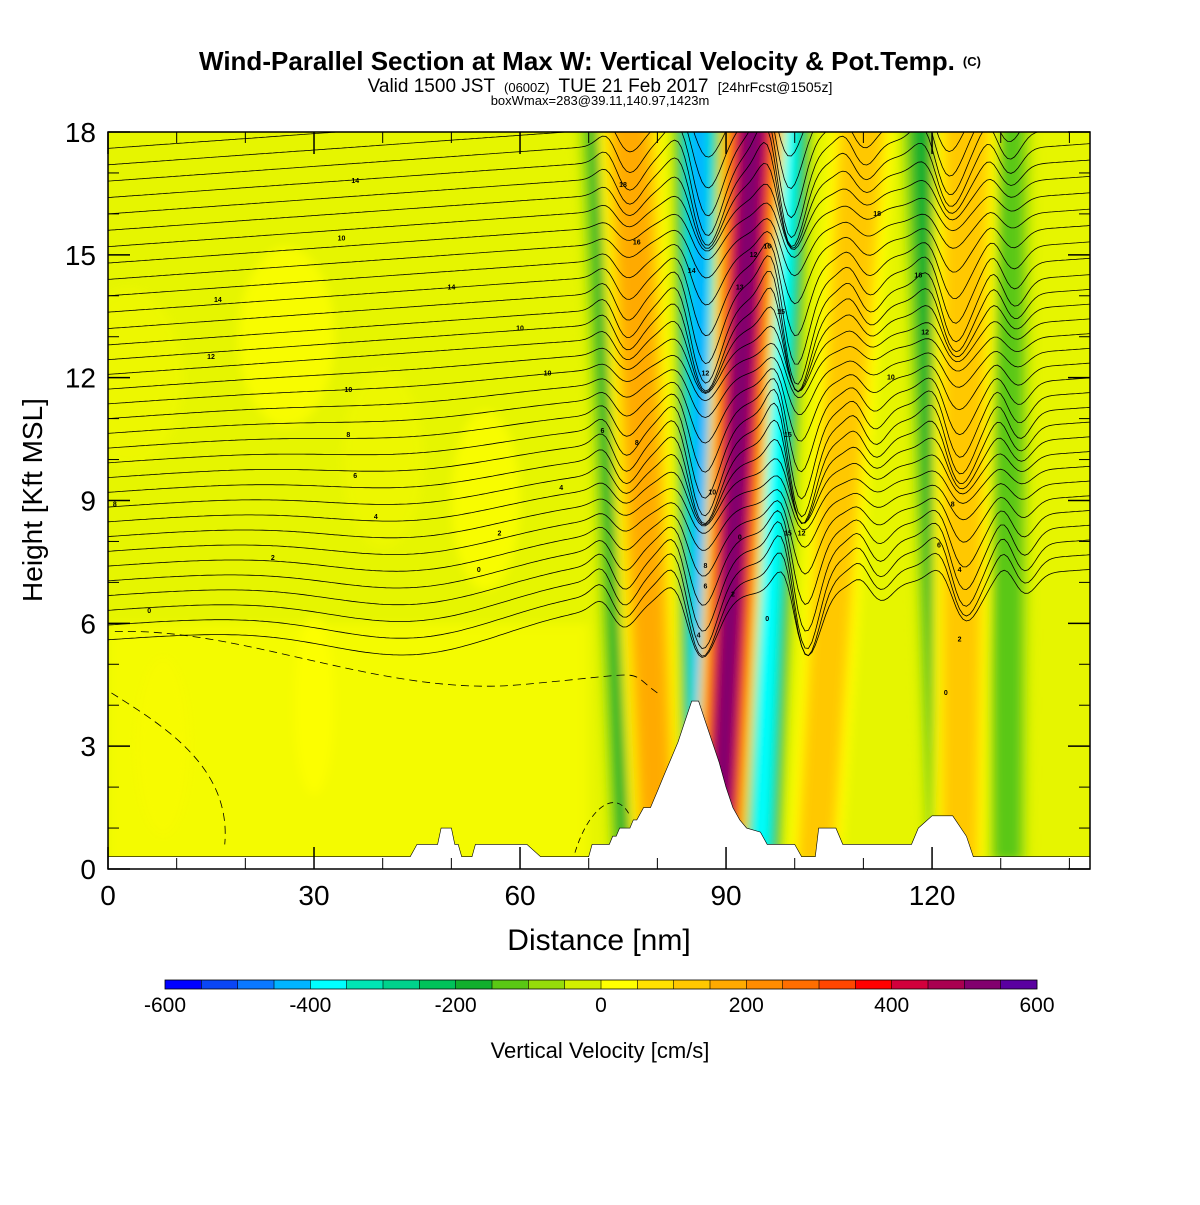 This screenshot has height=1205, width=1200. What do you see at coordinates (602, 431) in the screenshot?
I see `contour-label: 6` at bounding box center [602, 431].